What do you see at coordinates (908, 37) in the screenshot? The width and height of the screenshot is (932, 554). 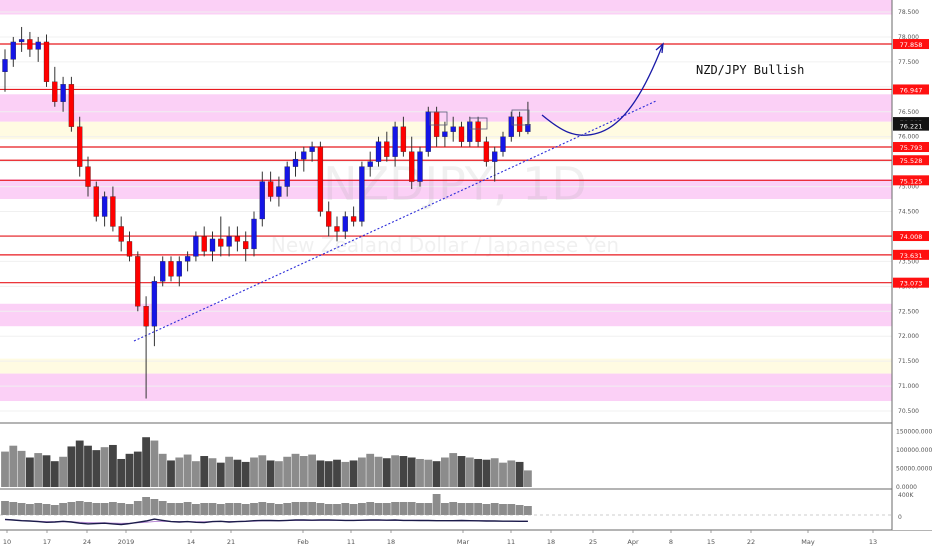 I see `price-tick-label: 78.000` at bounding box center [908, 37].